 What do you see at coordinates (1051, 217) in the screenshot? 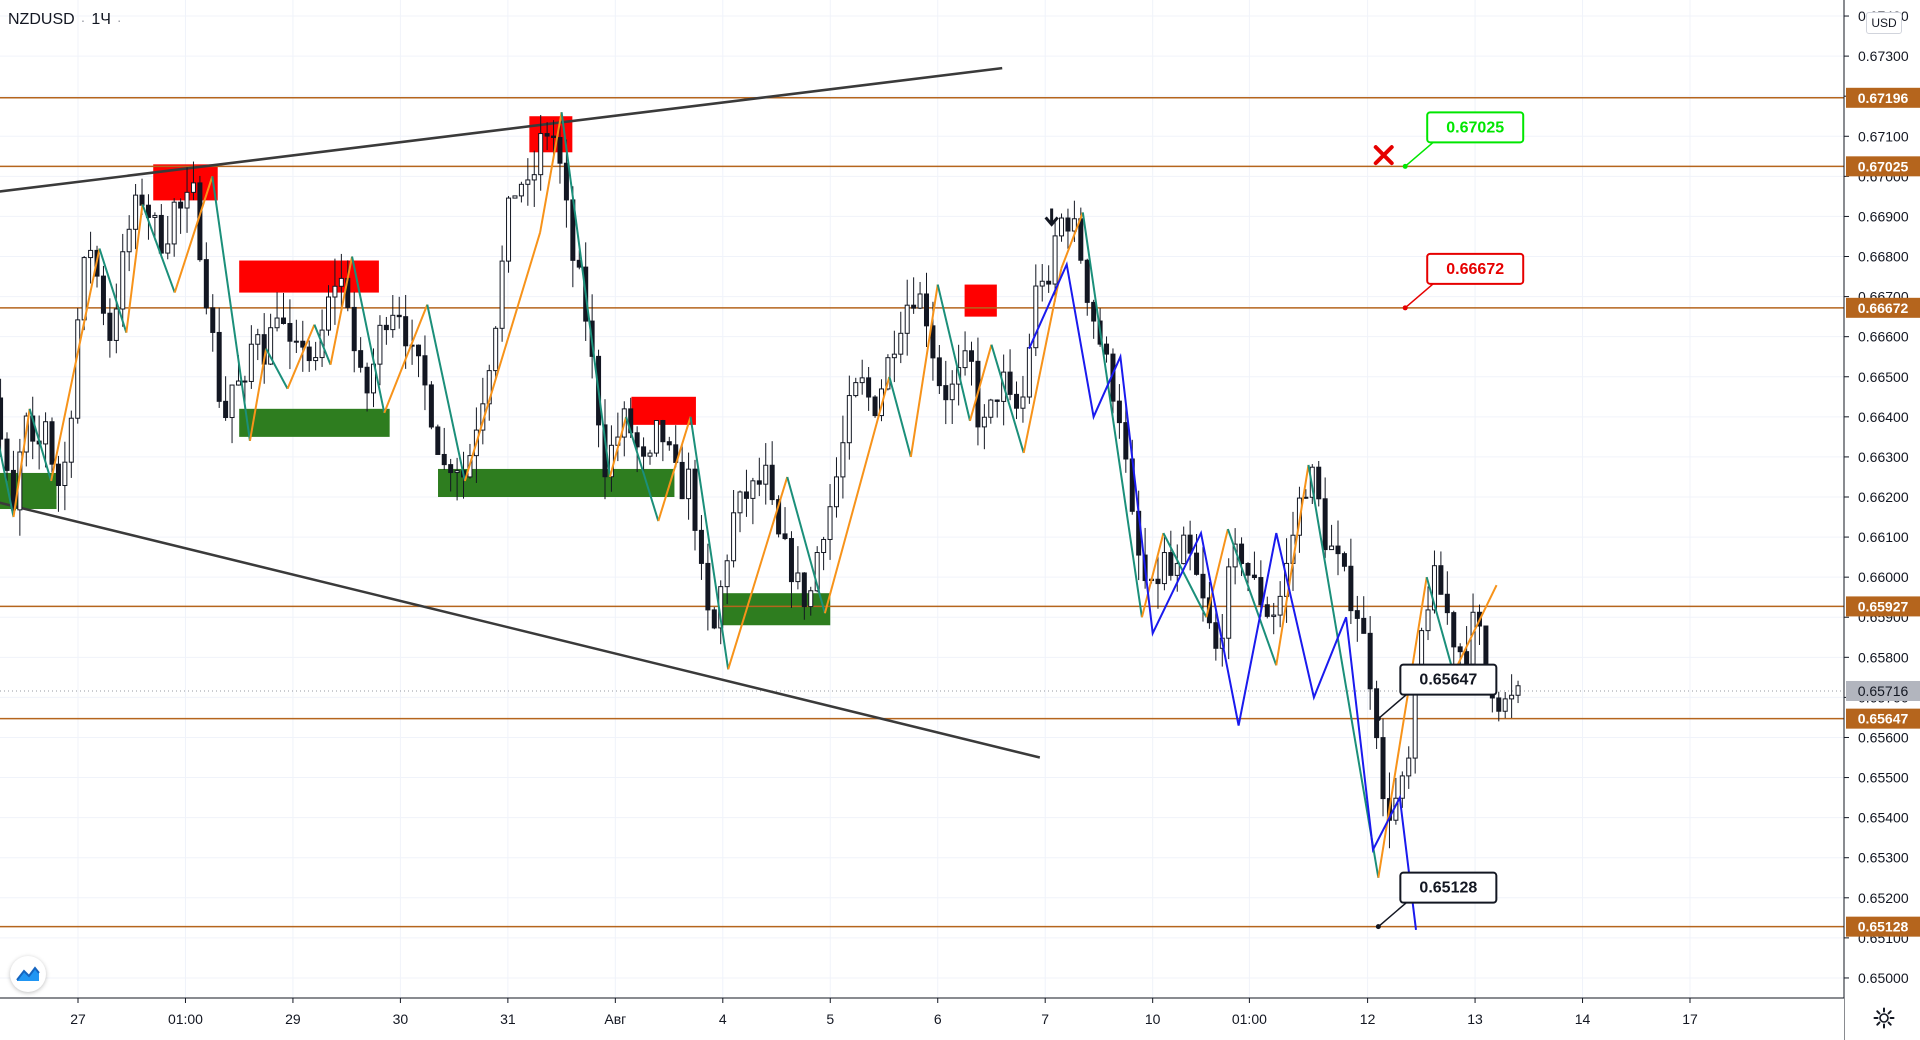
I see `arrow-down-icon` at bounding box center [1051, 217].